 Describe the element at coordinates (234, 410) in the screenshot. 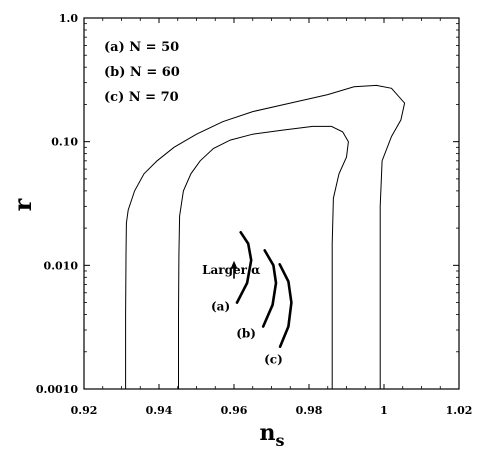

I see `x-tick-label: 0.96` at that location.